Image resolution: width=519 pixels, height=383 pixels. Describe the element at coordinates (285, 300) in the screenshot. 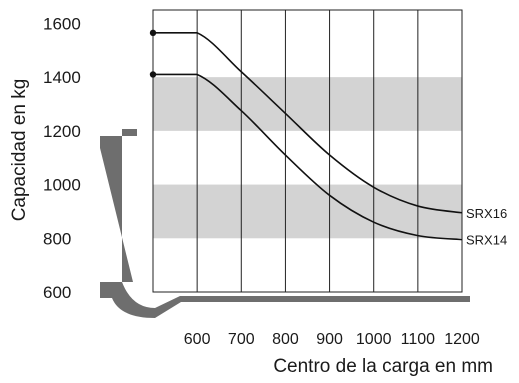

I see `fork-blade` at that location.